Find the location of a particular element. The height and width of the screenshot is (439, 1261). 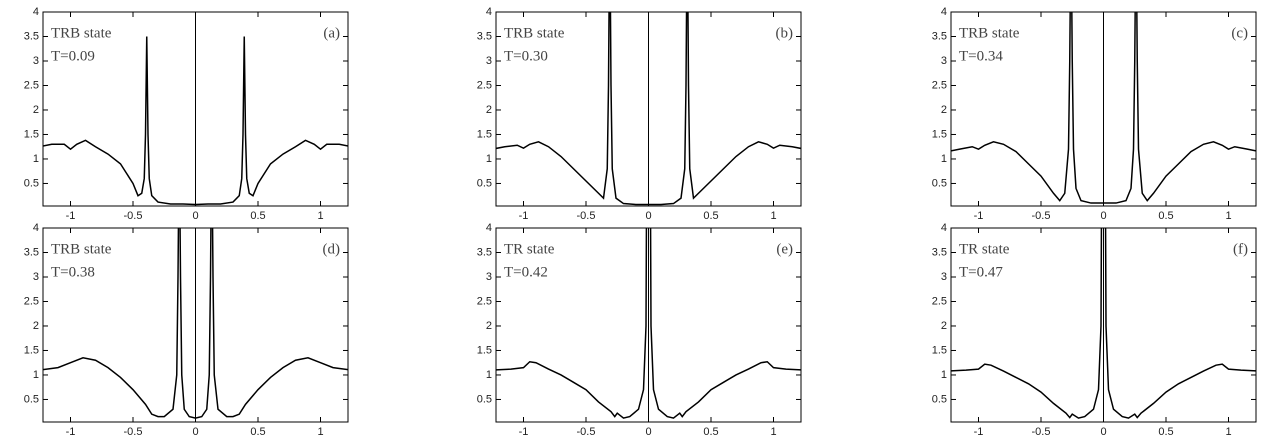

annotation: T=0.47 is located at coordinates (981, 272).